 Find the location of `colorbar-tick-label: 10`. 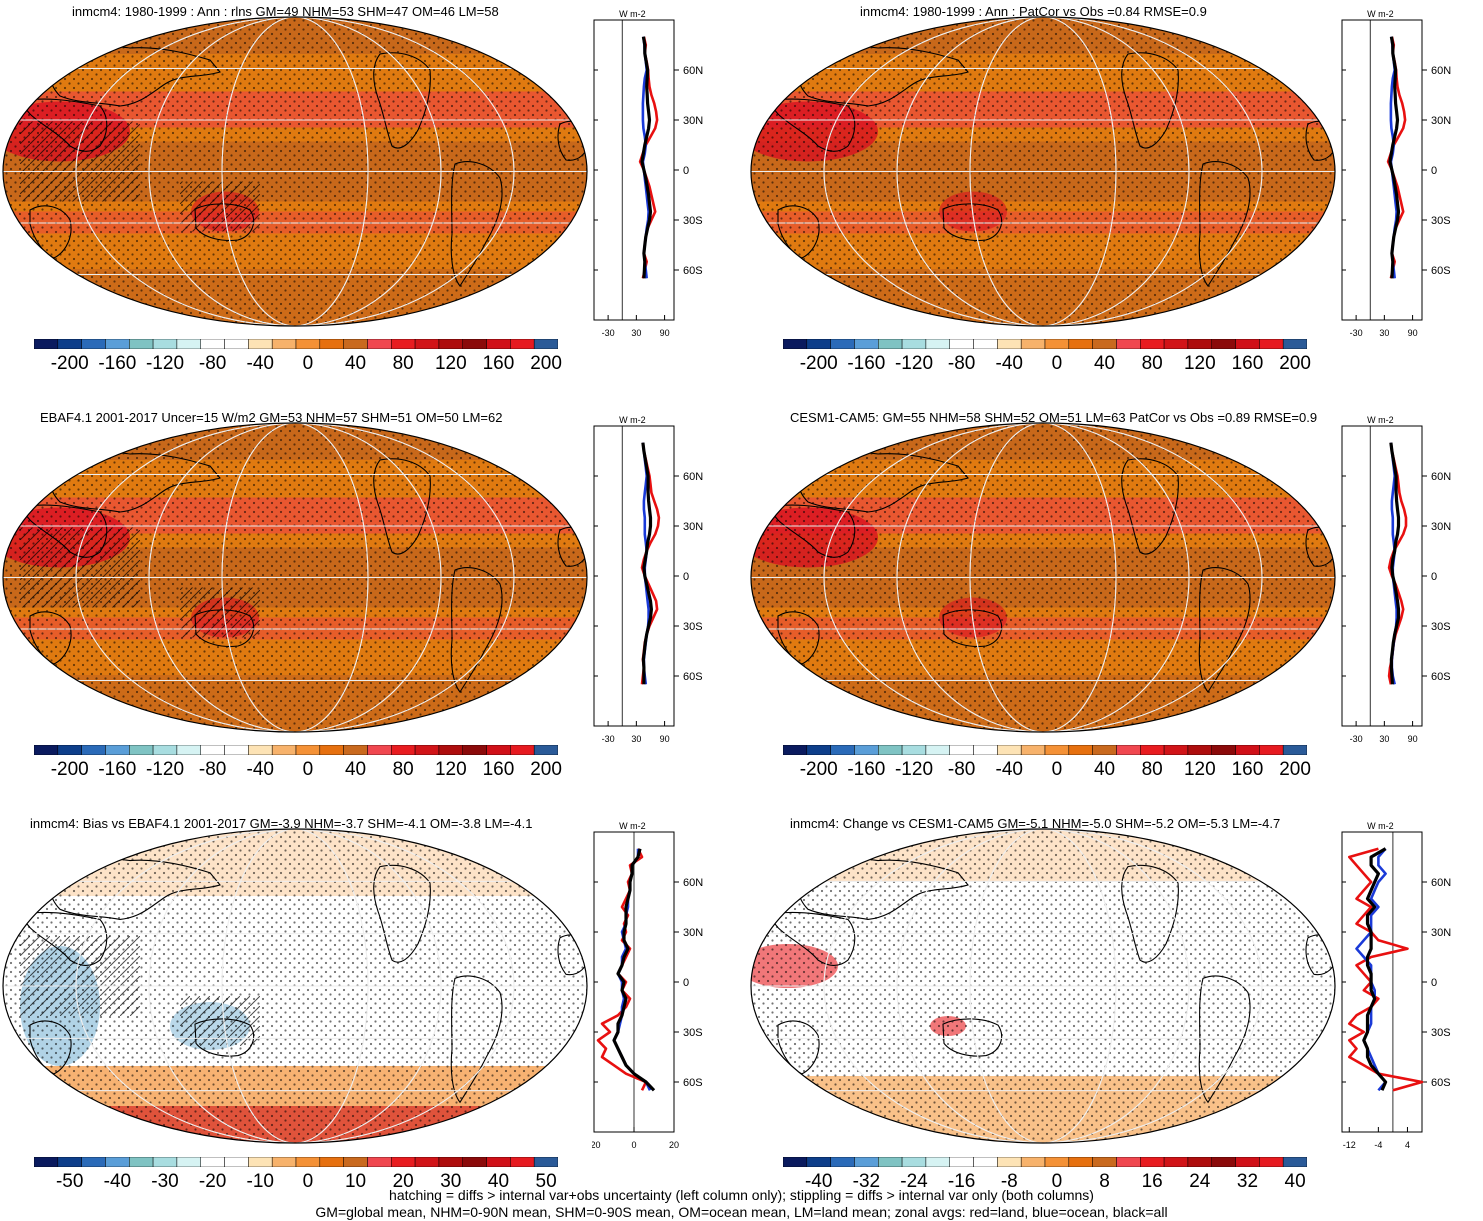

colorbar-tick-label: 10 is located at coordinates (355, 1181).